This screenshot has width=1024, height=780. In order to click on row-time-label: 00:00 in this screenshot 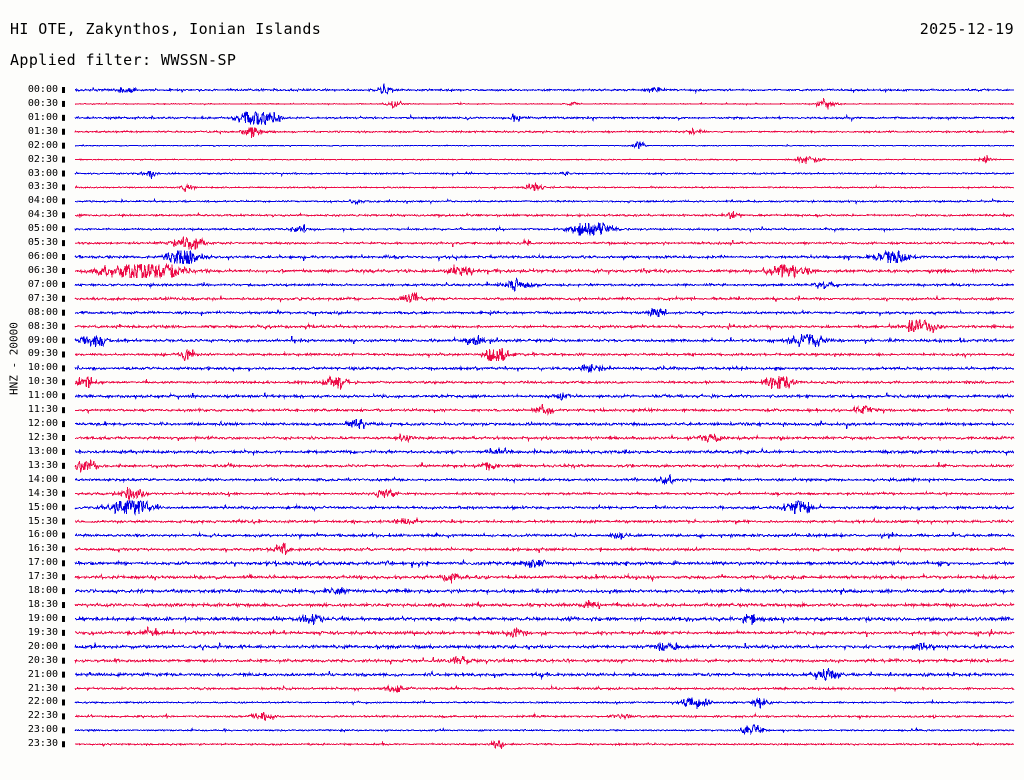, I will do `click(42, 89)`.